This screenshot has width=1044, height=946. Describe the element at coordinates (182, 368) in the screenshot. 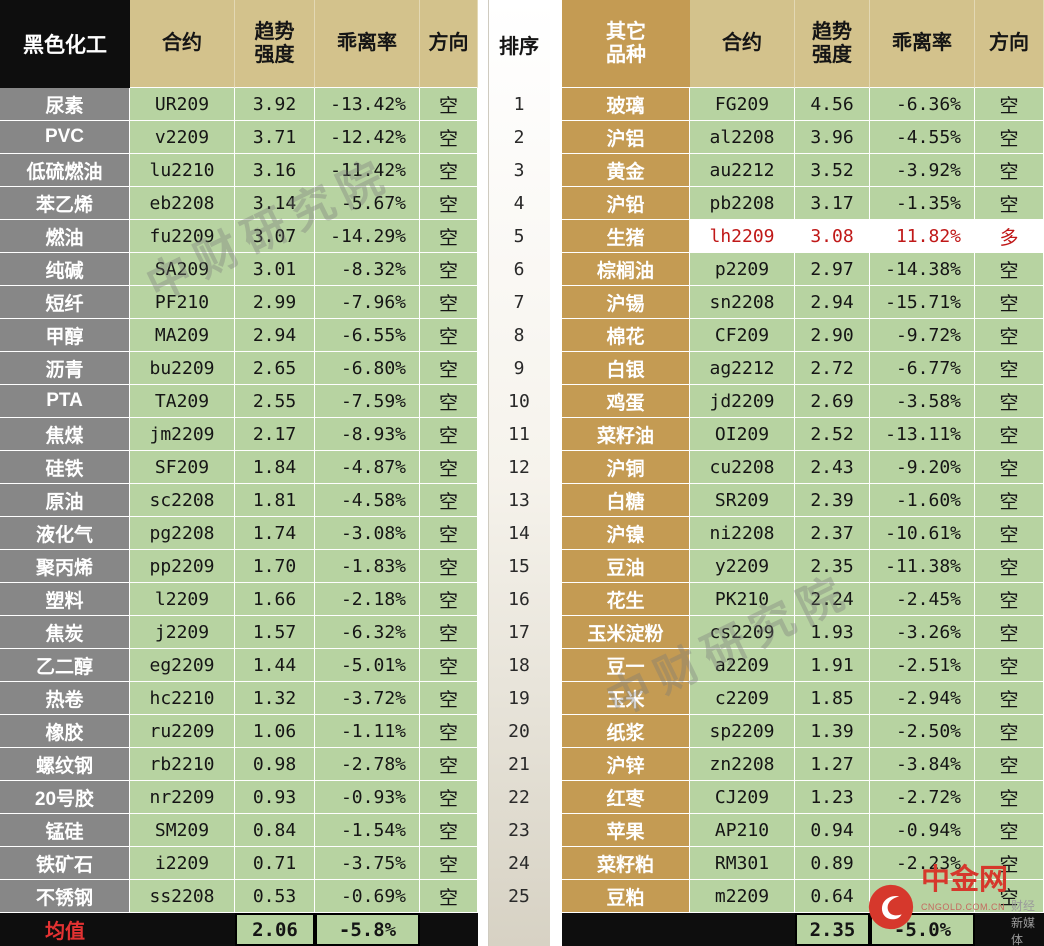

I see `left-contract-cell: bu2209` at that location.